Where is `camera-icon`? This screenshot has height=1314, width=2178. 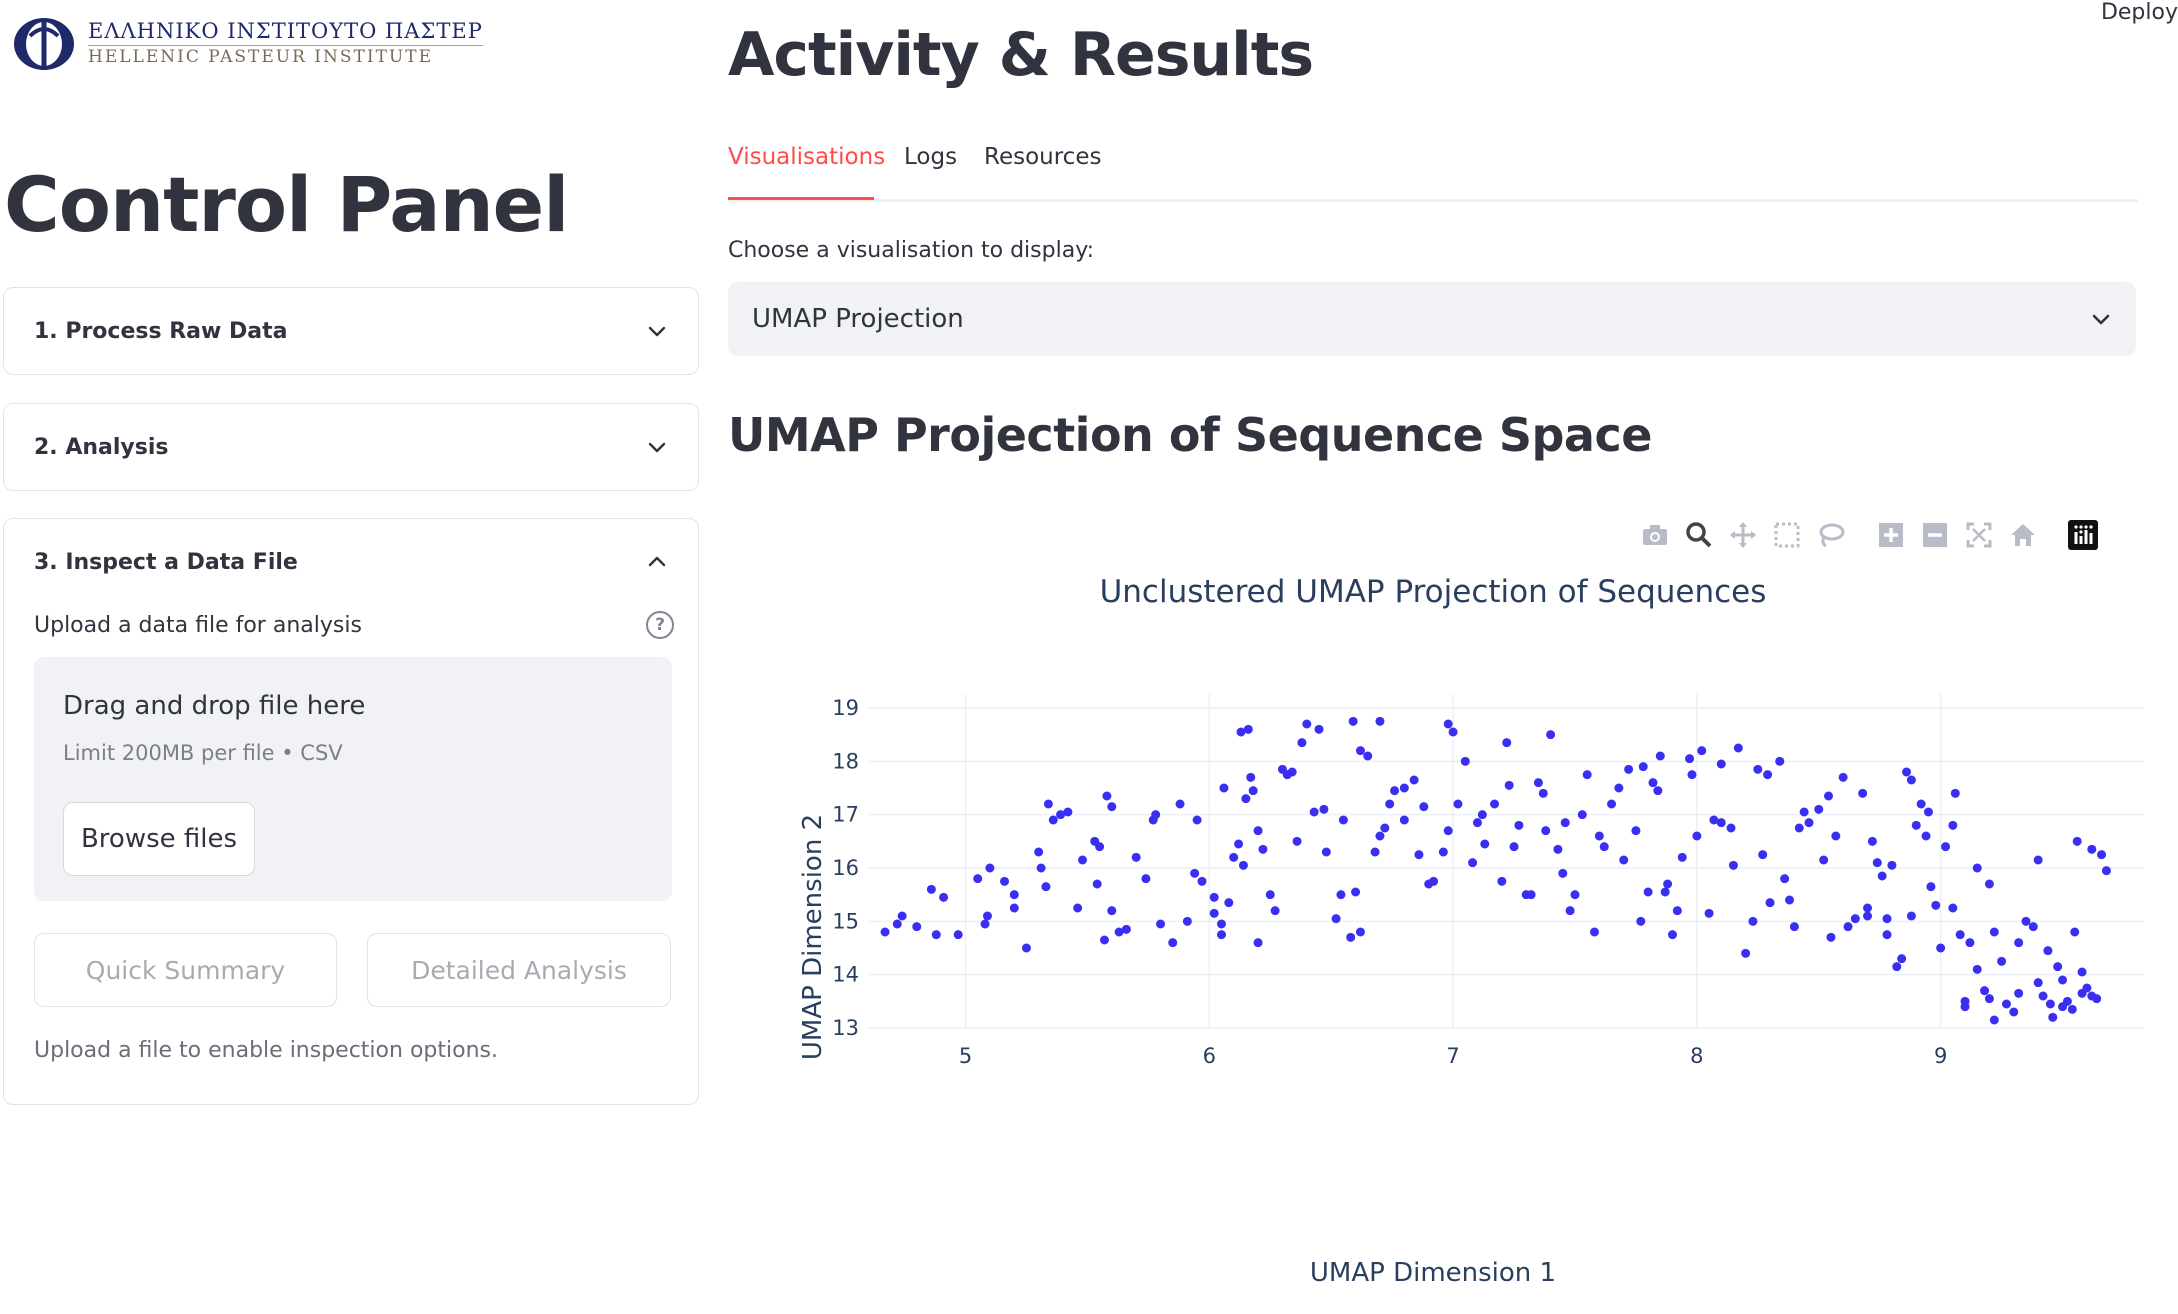
camera-icon is located at coordinates (1655, 535).